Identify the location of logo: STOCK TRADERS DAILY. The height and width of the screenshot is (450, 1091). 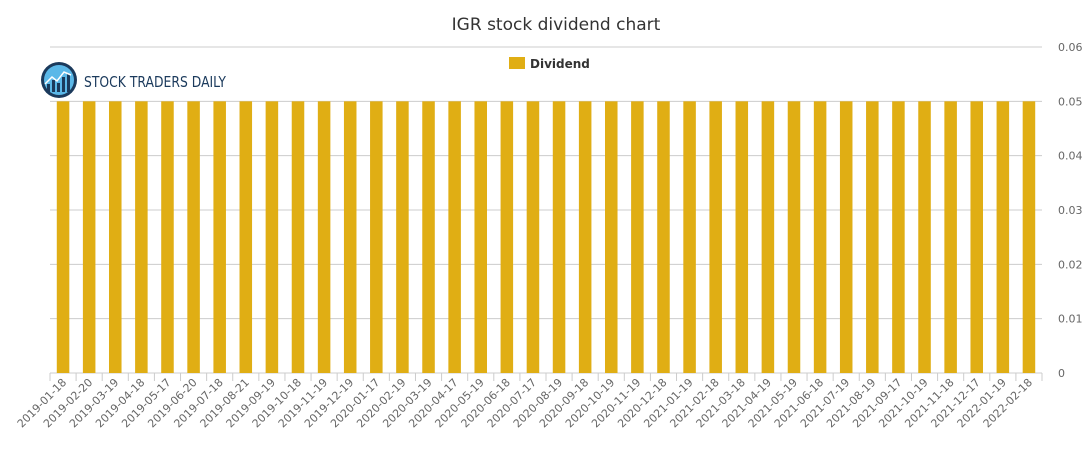
(134, 80).